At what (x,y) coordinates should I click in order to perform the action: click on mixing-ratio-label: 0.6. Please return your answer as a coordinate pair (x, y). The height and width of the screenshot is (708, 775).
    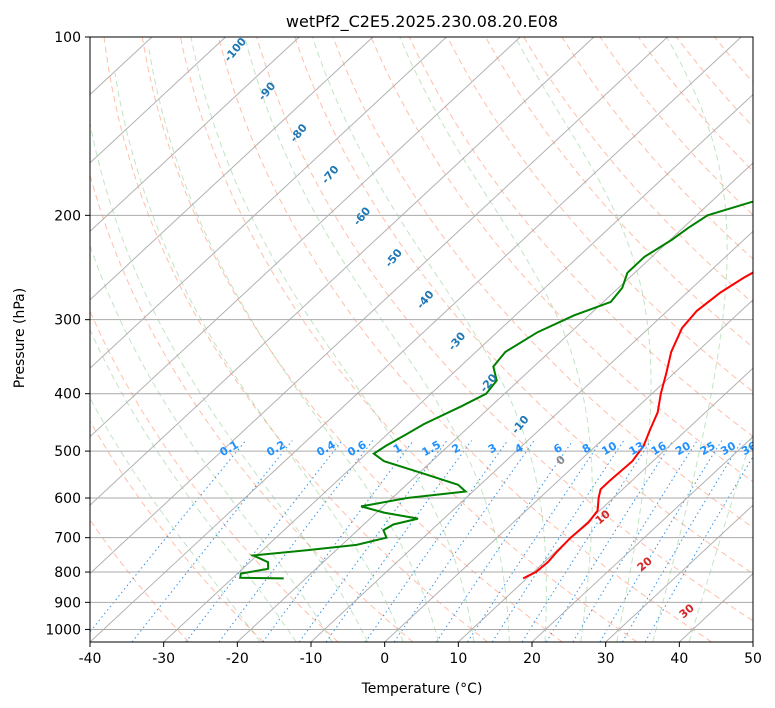
    Looking at the image, I should click on (357, 448).